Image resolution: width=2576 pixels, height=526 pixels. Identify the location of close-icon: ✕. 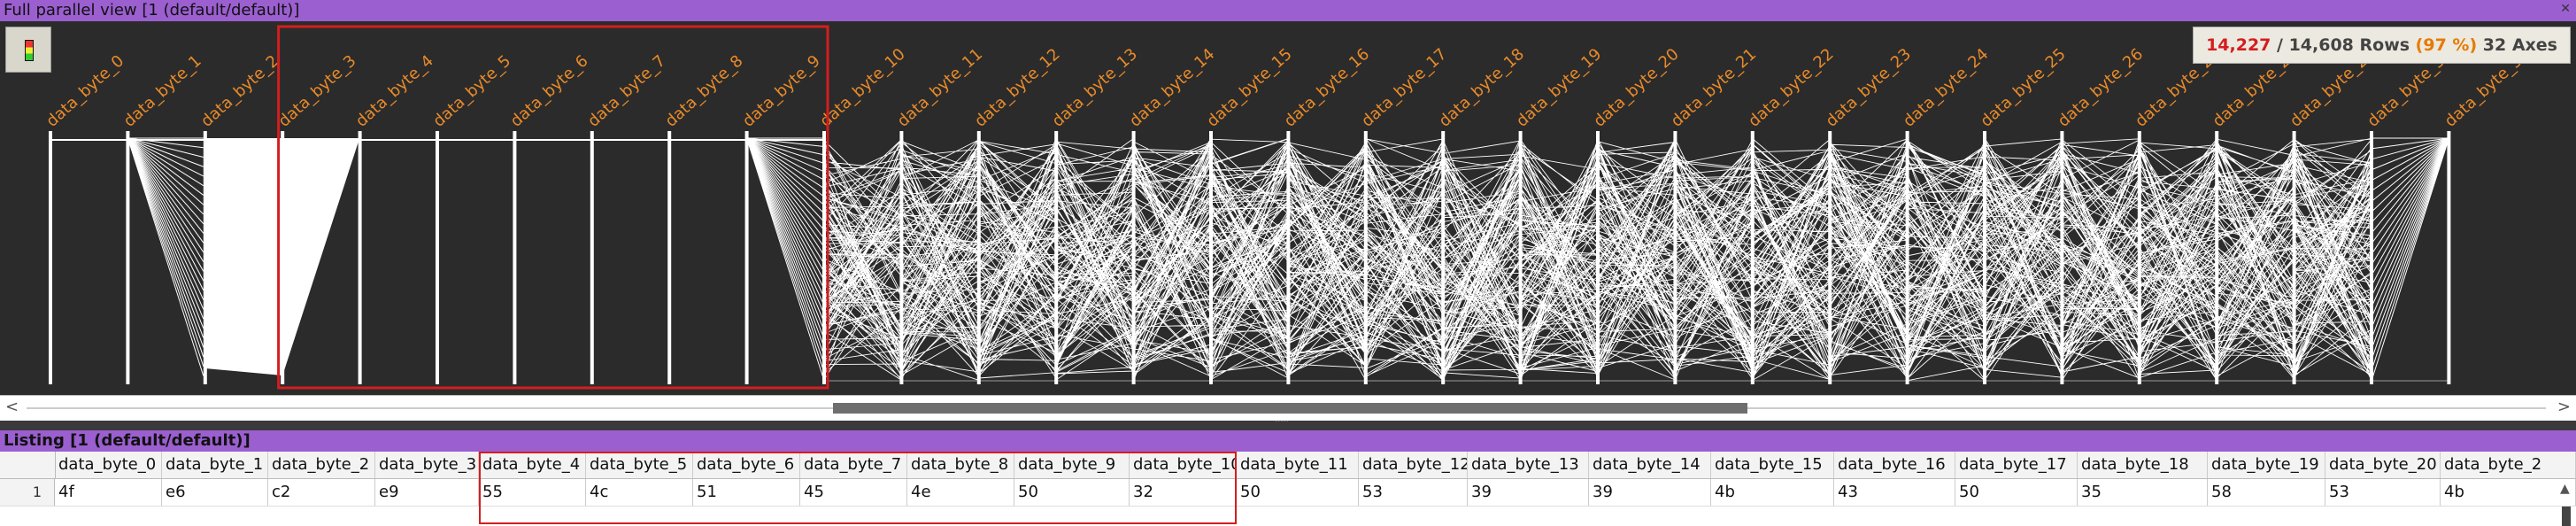
(2565, 9).